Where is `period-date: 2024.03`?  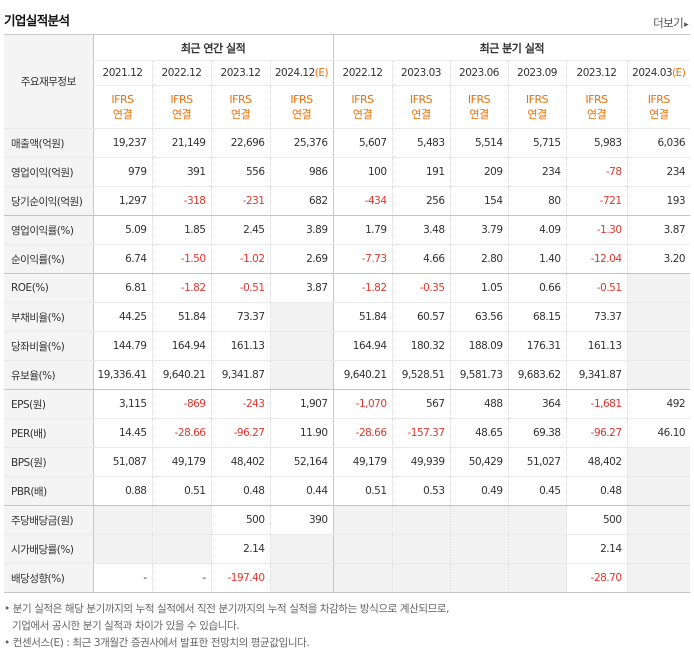 period-date: 2024.03 is located at coordinates (652, 73).